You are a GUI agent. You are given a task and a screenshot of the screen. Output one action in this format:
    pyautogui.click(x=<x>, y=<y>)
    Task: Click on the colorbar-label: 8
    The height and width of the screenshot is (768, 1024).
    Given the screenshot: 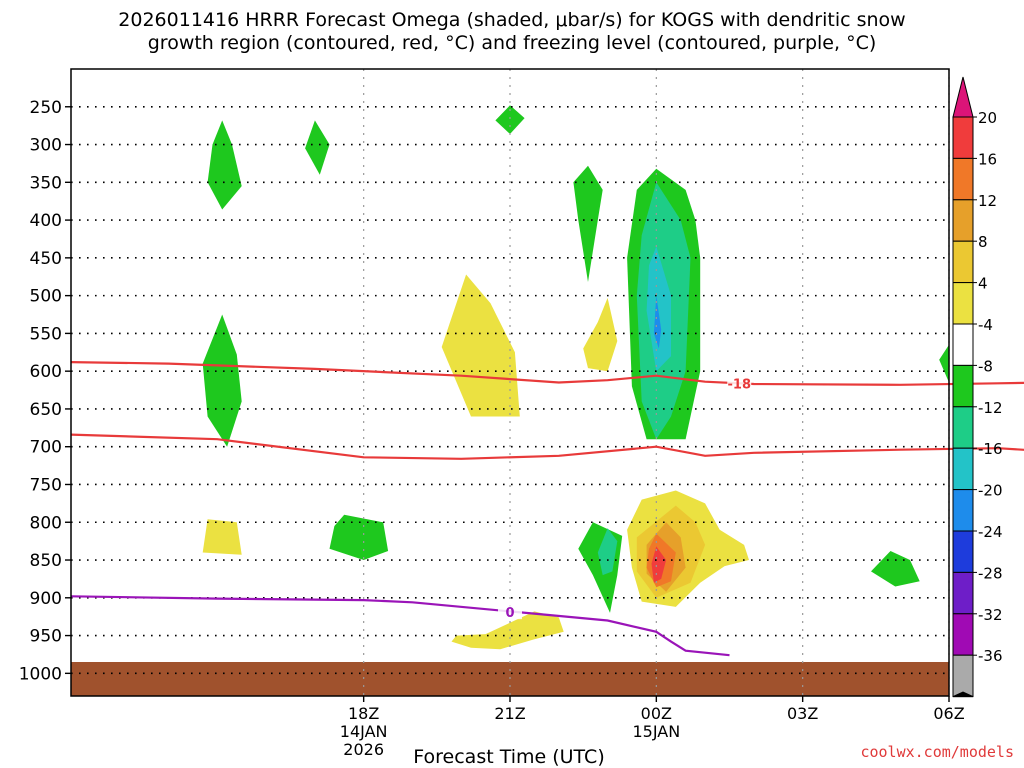 What is the action you would take?
    pyautogui.click(x=983, y=242)
    